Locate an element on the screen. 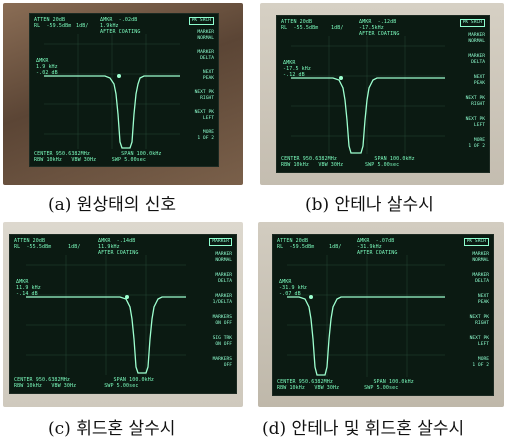 Image resolution: width=507 pixels, height=443 pixels. spectrum-plot-a is located at coordinates (112, 91).